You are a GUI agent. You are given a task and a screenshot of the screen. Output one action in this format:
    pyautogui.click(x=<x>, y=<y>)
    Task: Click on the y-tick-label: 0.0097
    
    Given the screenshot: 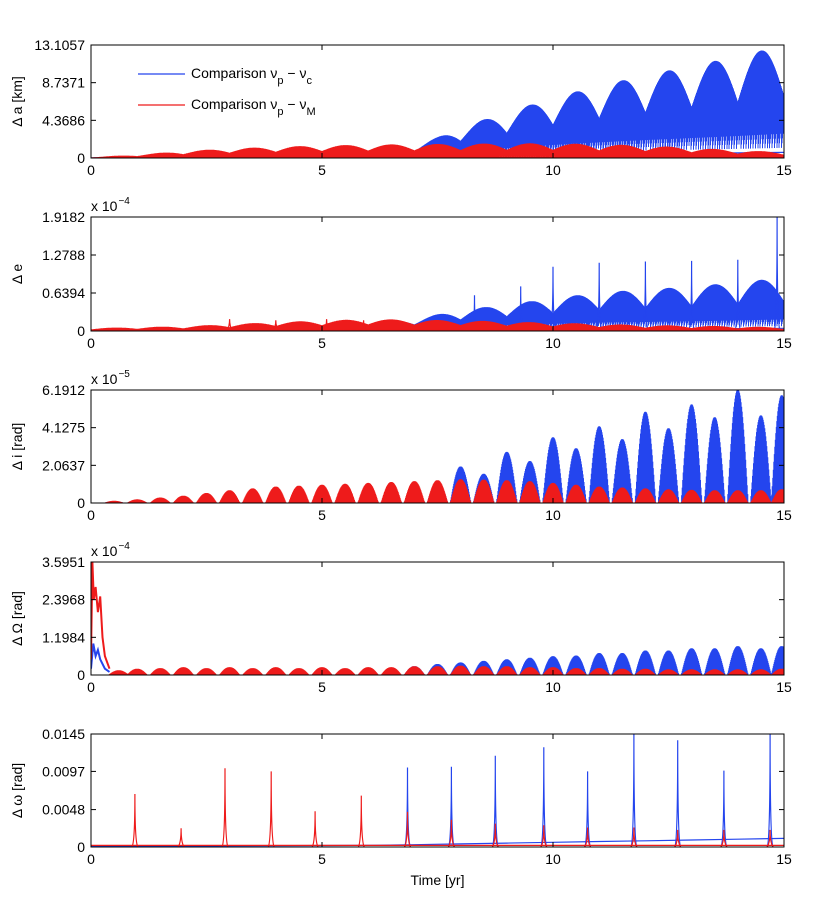 What is the action you would take?
    pyautogui.click(x=63, y=771)
    